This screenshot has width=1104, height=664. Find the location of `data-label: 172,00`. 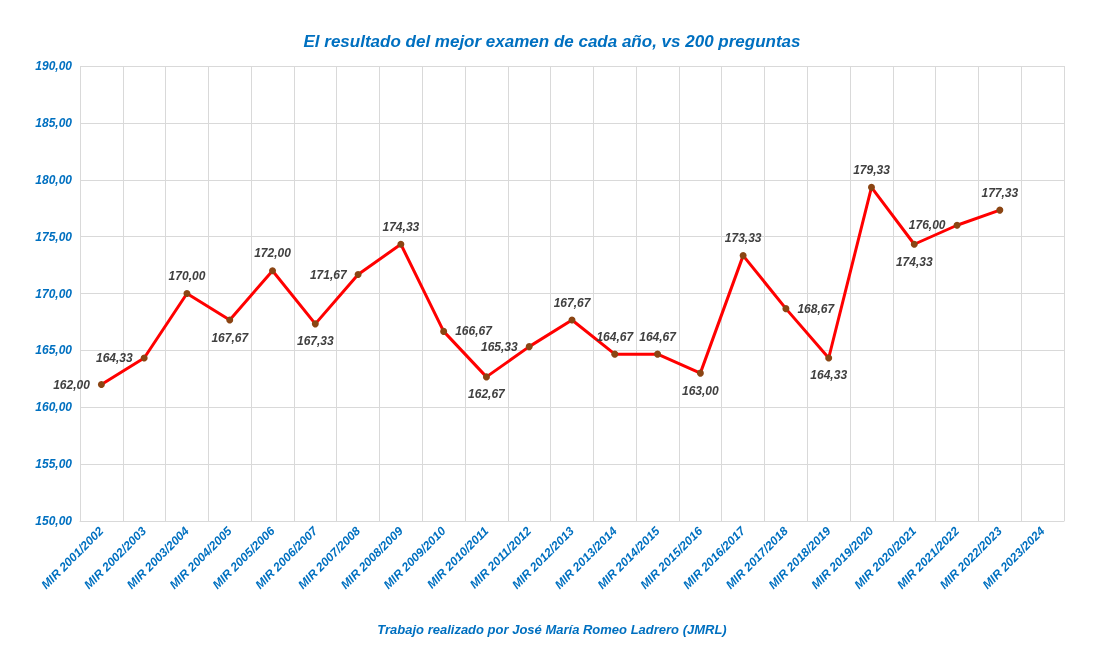

data-label: 172,00 is located at coordinates (273, 253).